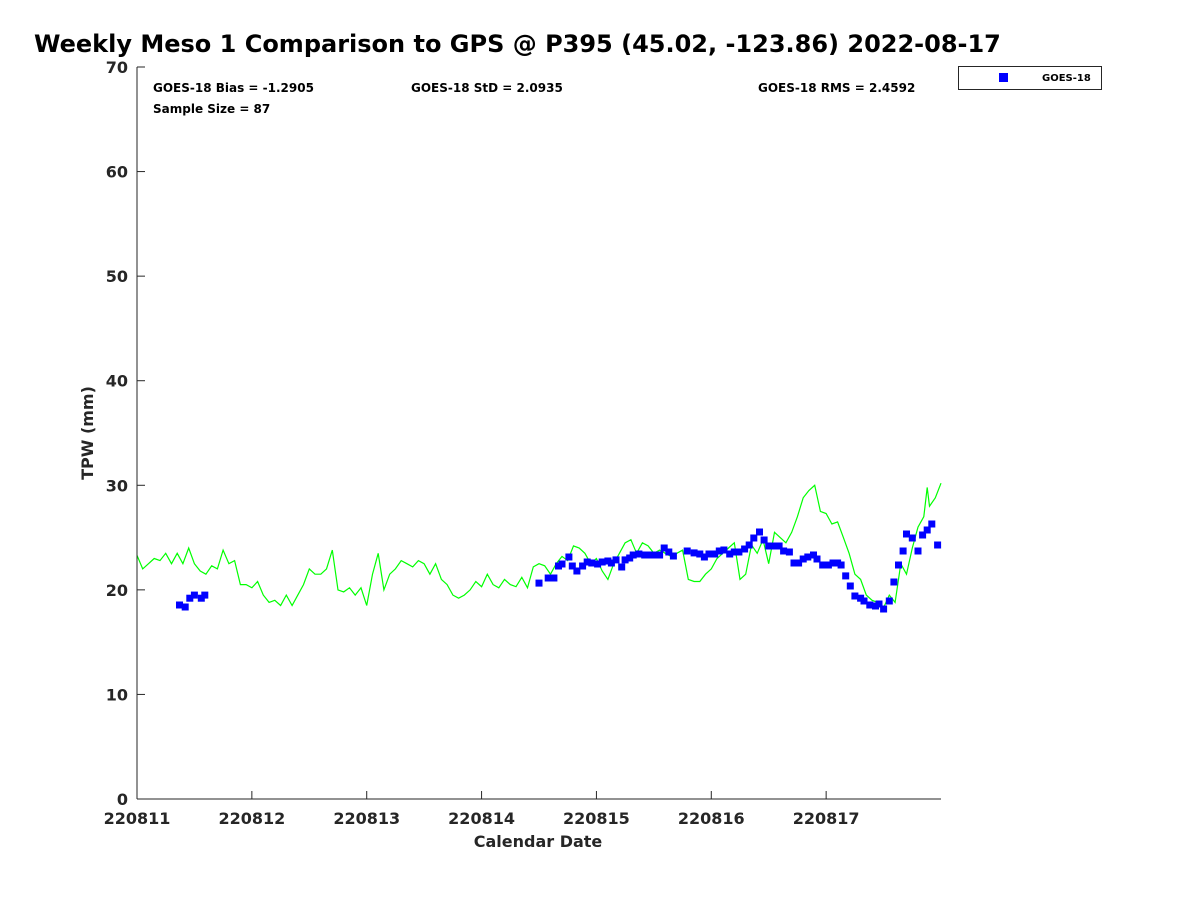 The width and height of the screenshot is (1200, 900). I want to click on x-tick-label: 220815, so click(596, 818).